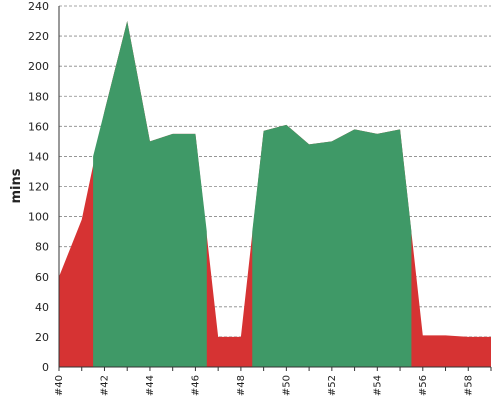 Image resolution: width=500 pixels, height=400 pixels. I want to click on x-tick-label: #40, so click(59, 385).